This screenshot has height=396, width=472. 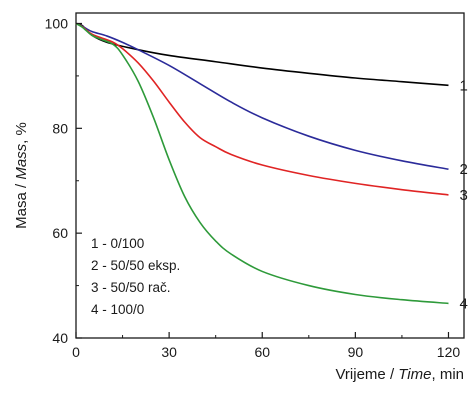 I want to click on legend-entry: 2 - 50/50 eksp., so click(x=135, y=265).